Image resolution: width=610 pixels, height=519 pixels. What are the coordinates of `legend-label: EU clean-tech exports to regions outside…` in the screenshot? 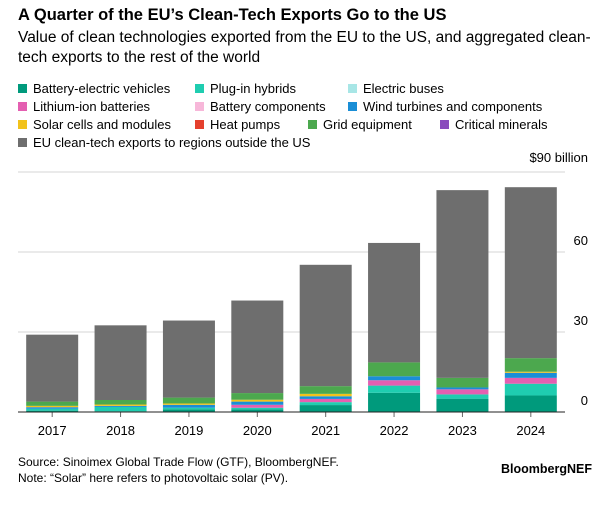 It's located at (172, 142).